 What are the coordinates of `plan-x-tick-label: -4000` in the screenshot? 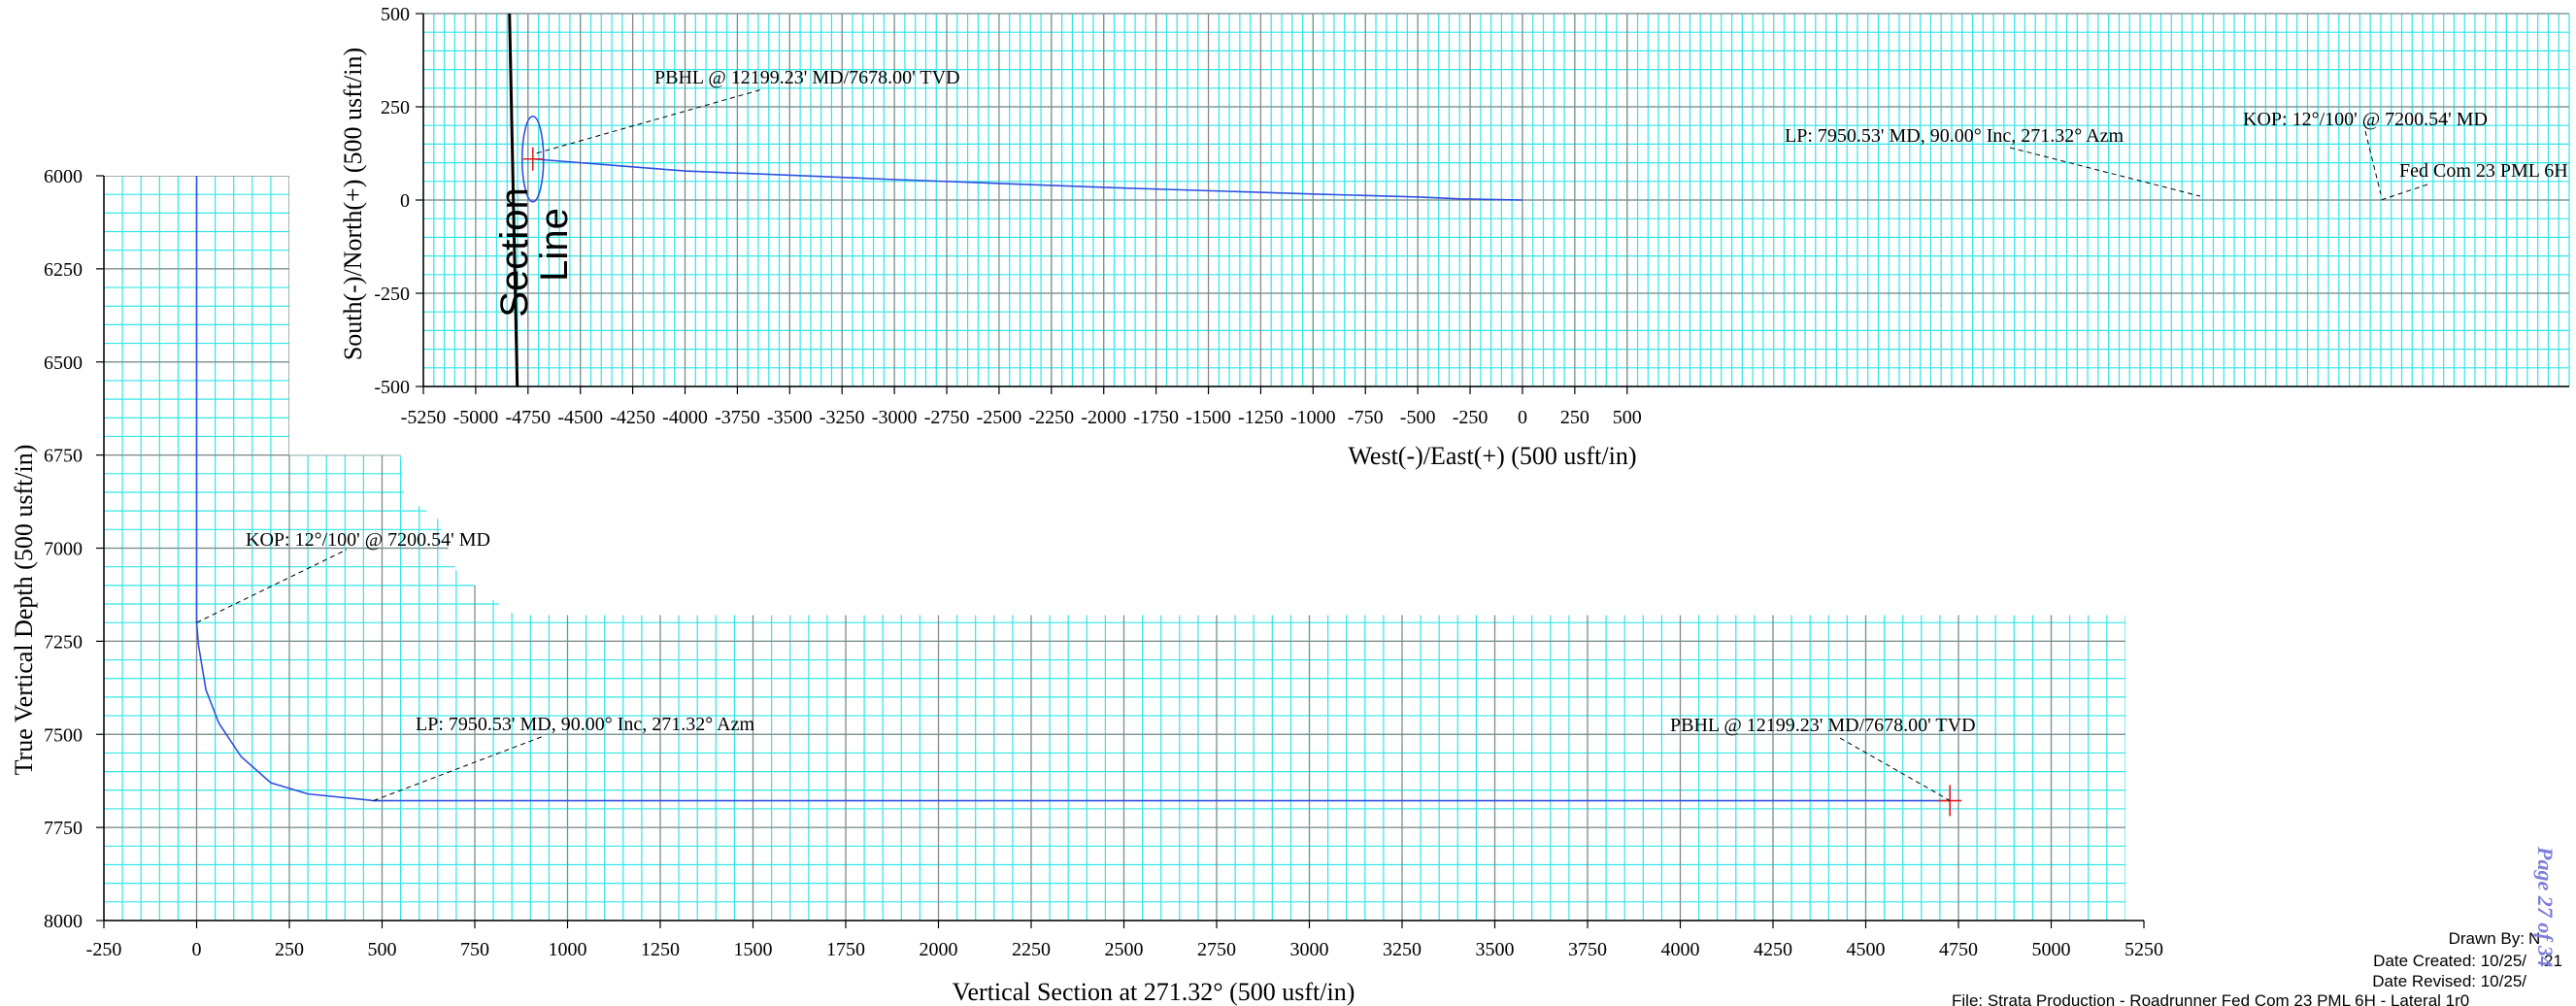 It's located at (685, 417).